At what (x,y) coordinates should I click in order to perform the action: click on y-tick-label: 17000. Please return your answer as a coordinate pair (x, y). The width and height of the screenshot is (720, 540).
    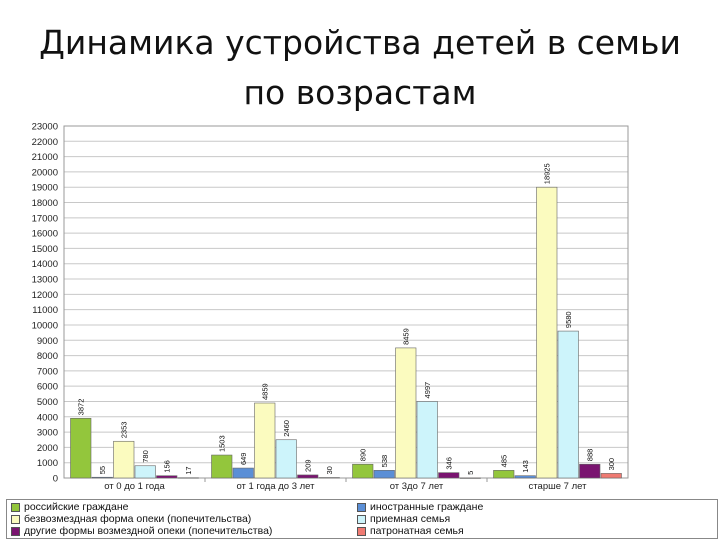
    Looking at the image, I should click on (45, 218).